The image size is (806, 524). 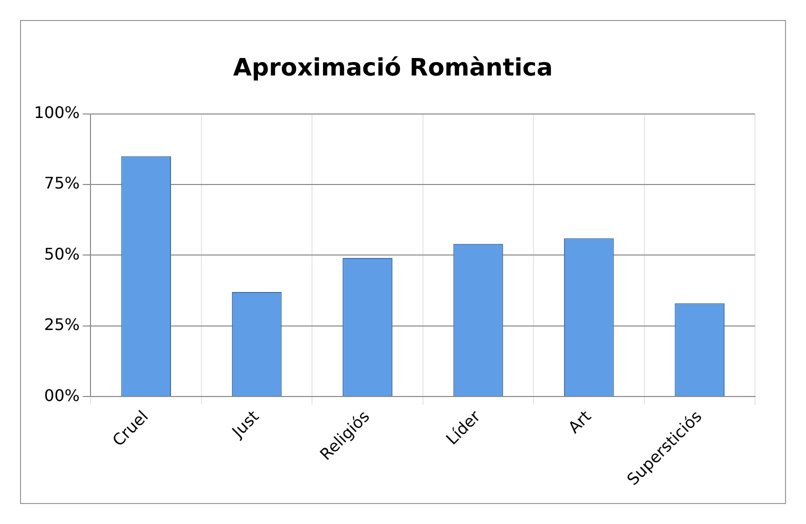 What do you see at coordinates (393, 68) in the screenshot?
I see `chart-title: Aproximació Romàntica` at bounding box center [393, 68].